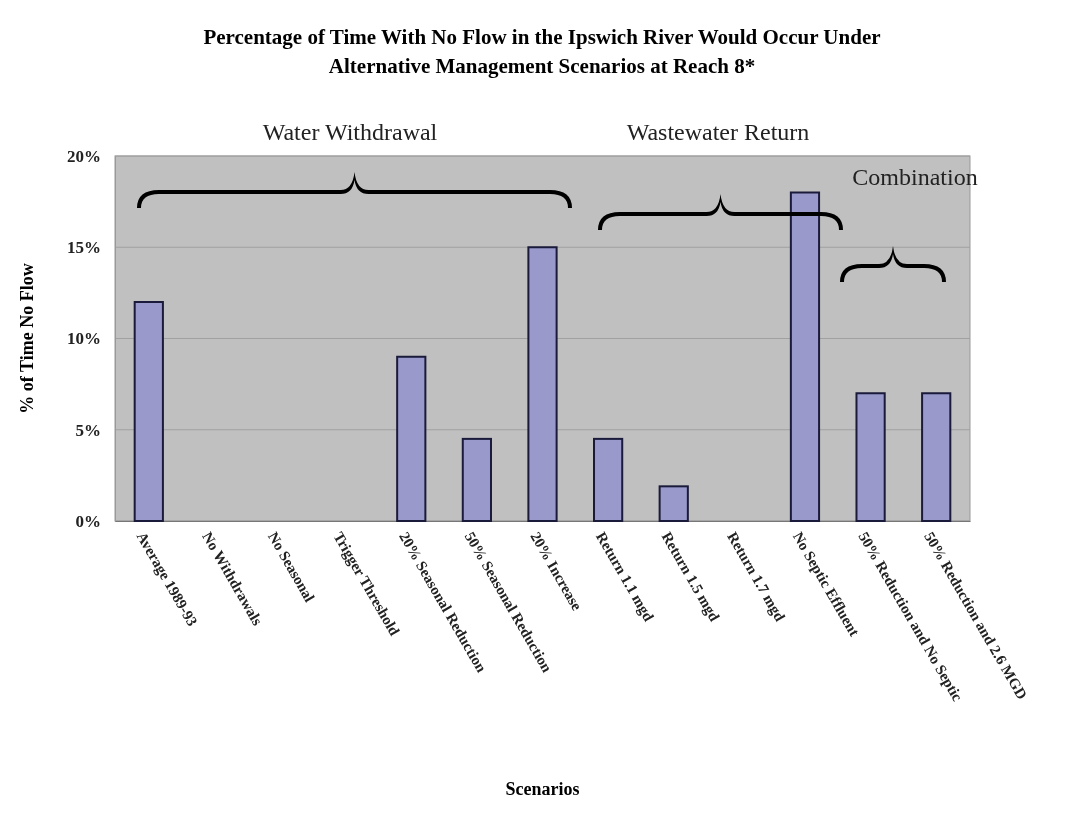  What do you see at coordinates (718, 132) in the screenshot?
I see `text: Wastewater Return` at bounding box center [718, 132].